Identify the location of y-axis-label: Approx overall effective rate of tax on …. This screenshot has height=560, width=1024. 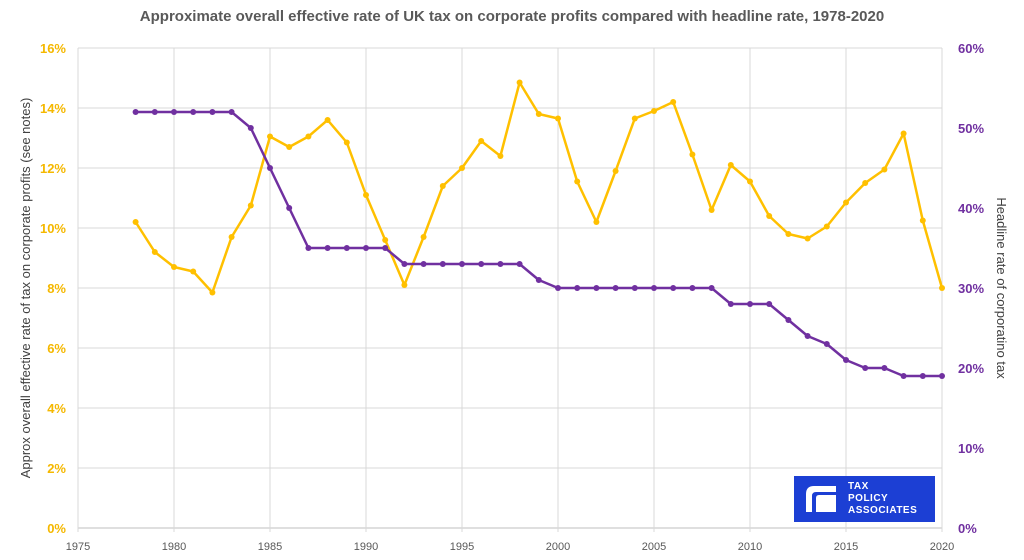
(25, 288).